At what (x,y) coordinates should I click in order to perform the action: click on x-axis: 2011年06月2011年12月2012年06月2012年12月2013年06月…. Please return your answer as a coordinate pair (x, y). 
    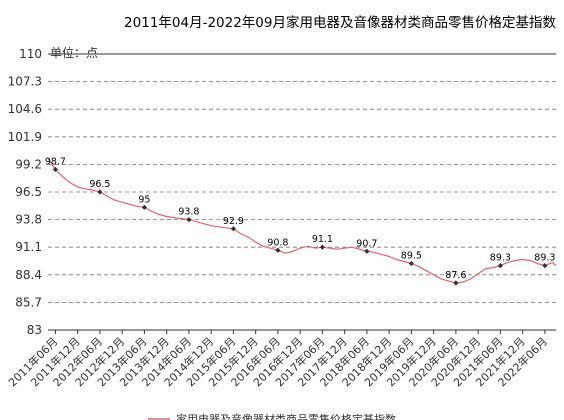
    Looking at the image, I should click on (277, 359).